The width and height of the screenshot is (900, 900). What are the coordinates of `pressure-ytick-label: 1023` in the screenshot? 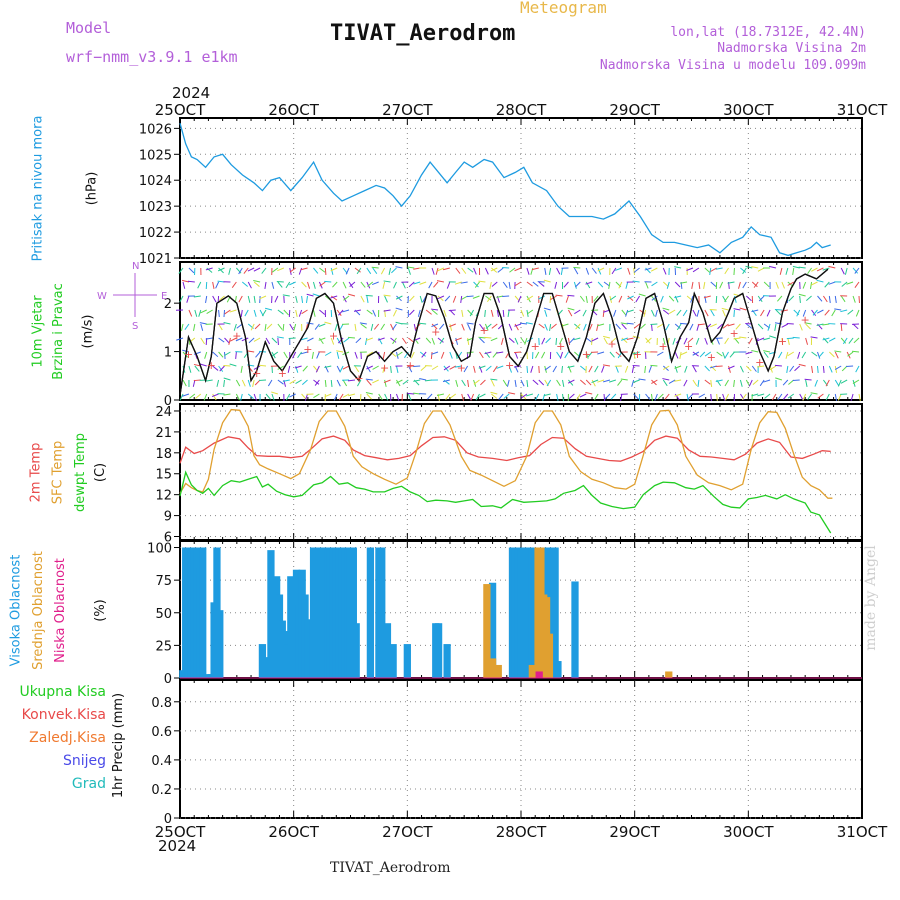 It's located at (155, 207).